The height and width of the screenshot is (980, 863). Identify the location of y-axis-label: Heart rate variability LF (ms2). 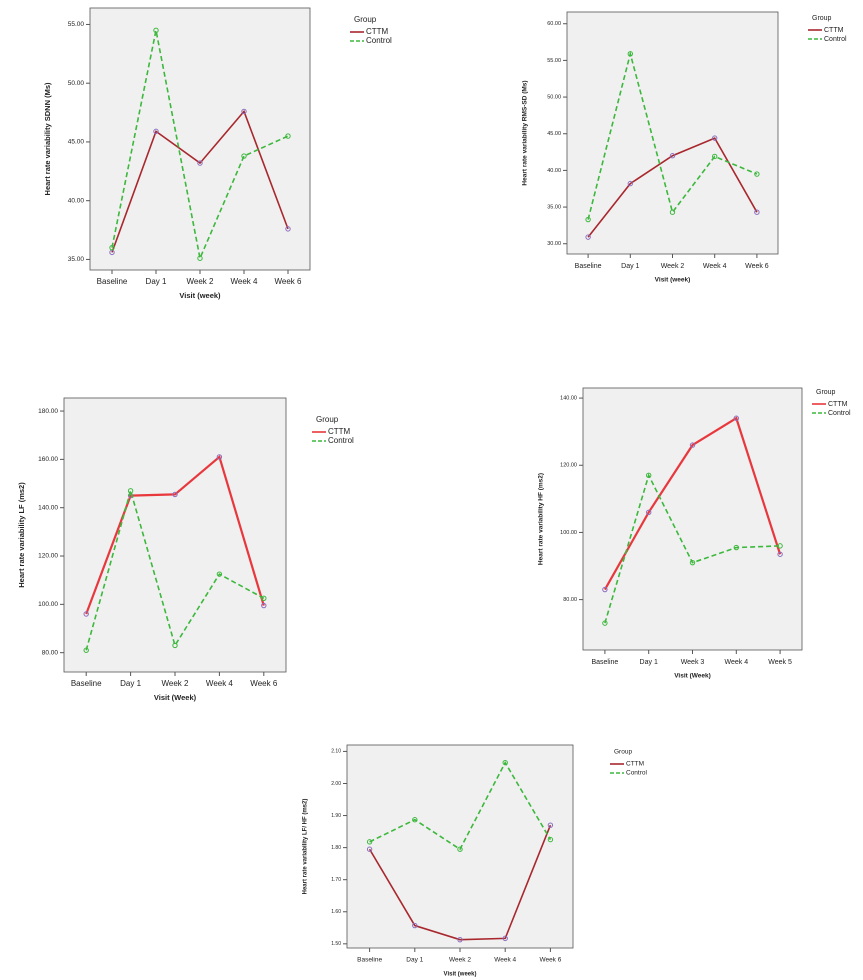
(21, 535).